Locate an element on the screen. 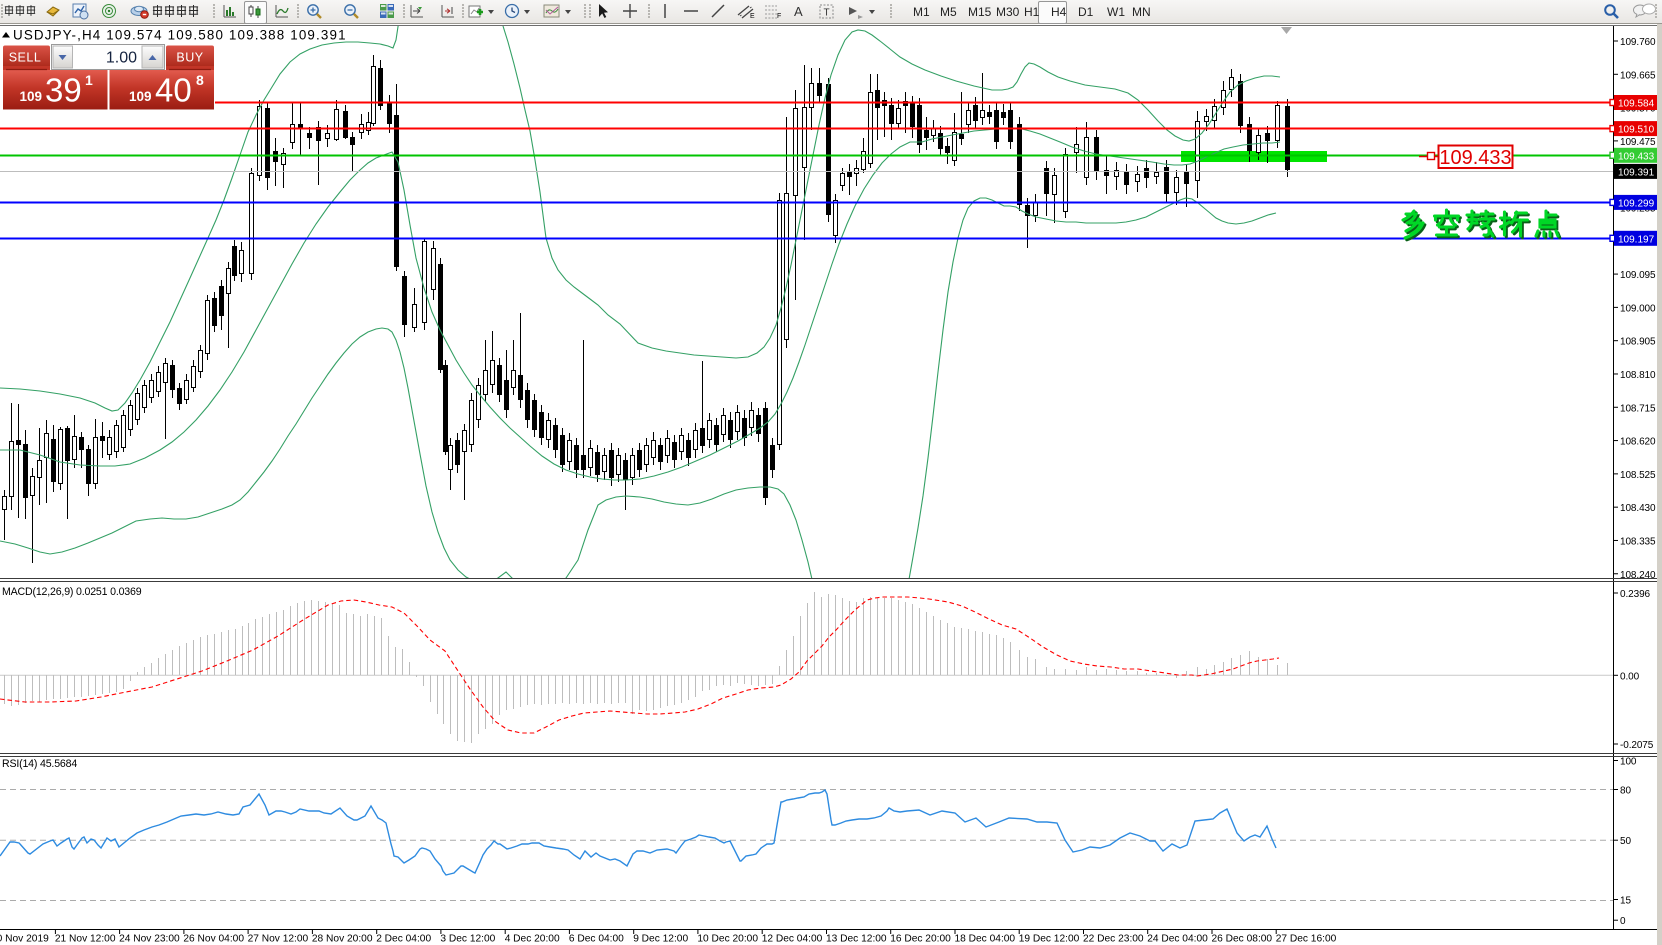  svg-text: 80 is located at coordinates (1625, 791).